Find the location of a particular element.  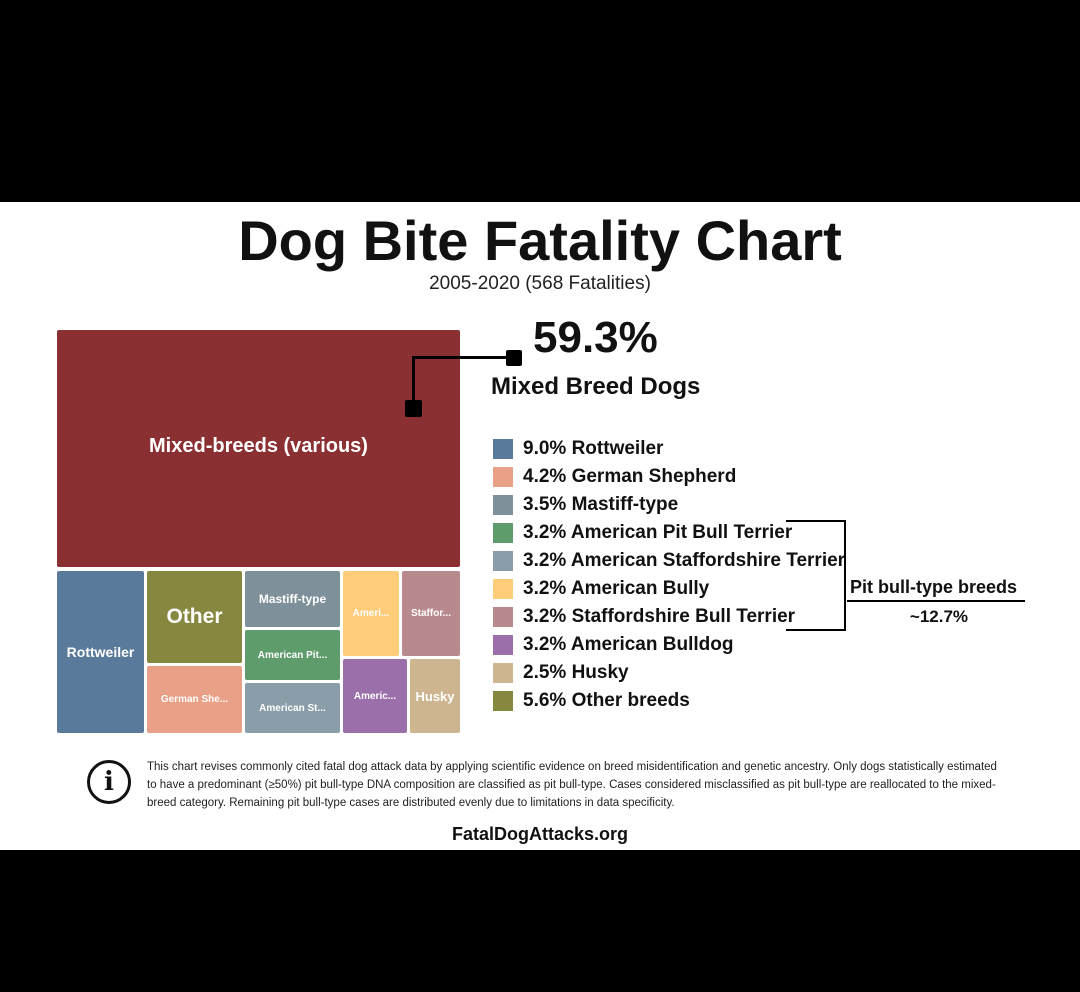

treemap-tile-label: Rottweiler is located at coordinates (100, 652).